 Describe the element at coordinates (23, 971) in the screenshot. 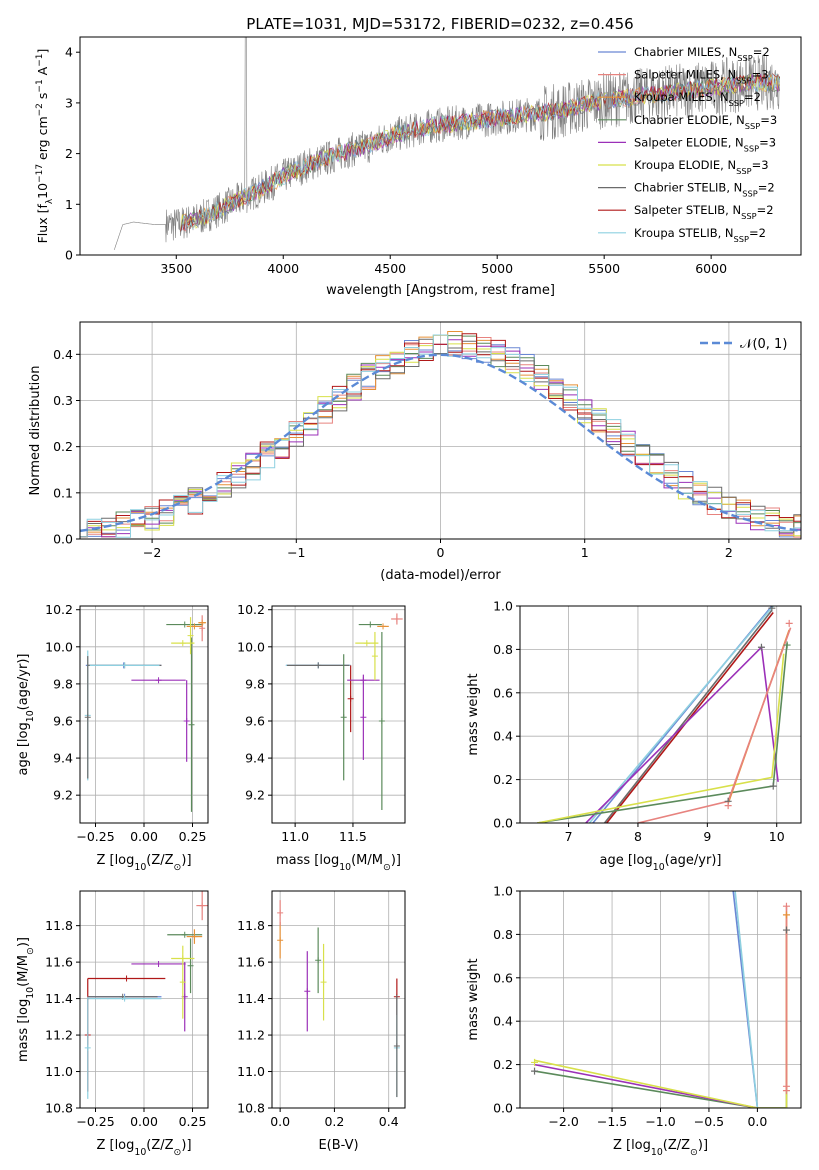

I see `label-part: (M/M` at that location.